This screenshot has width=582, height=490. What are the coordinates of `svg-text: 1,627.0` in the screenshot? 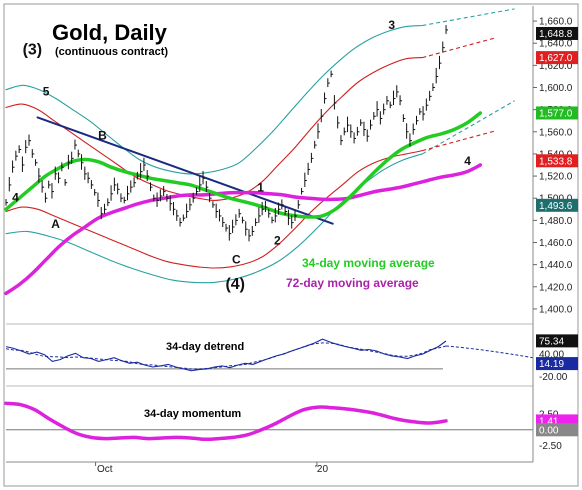 It's located at (556, 58).